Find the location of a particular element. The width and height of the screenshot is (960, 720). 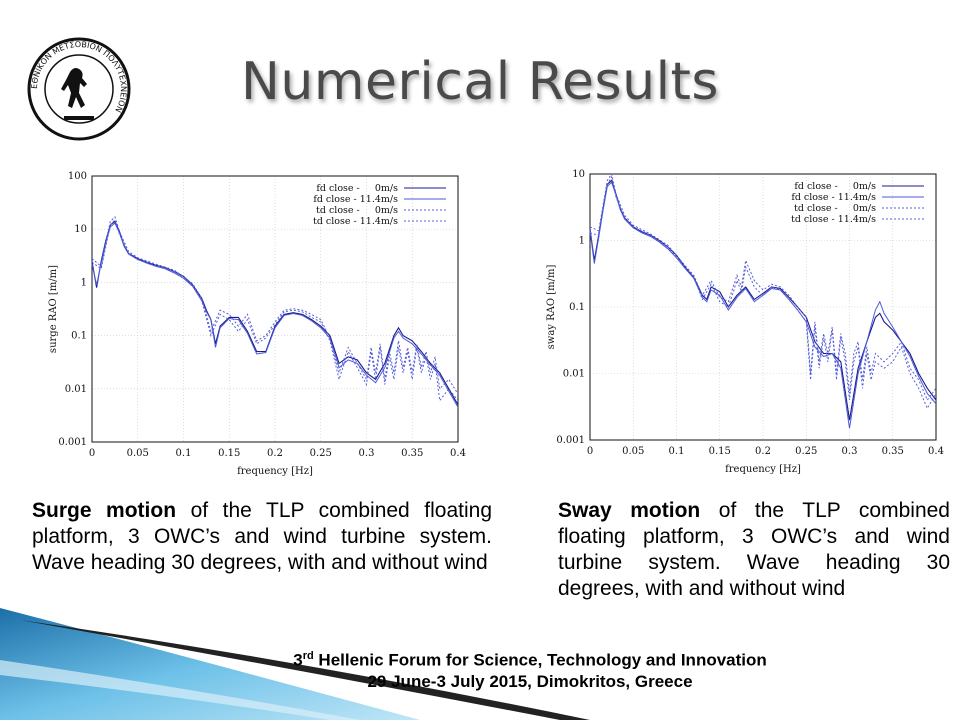

sway-y-tick-label: 1 is located at coordinates (582, 241).